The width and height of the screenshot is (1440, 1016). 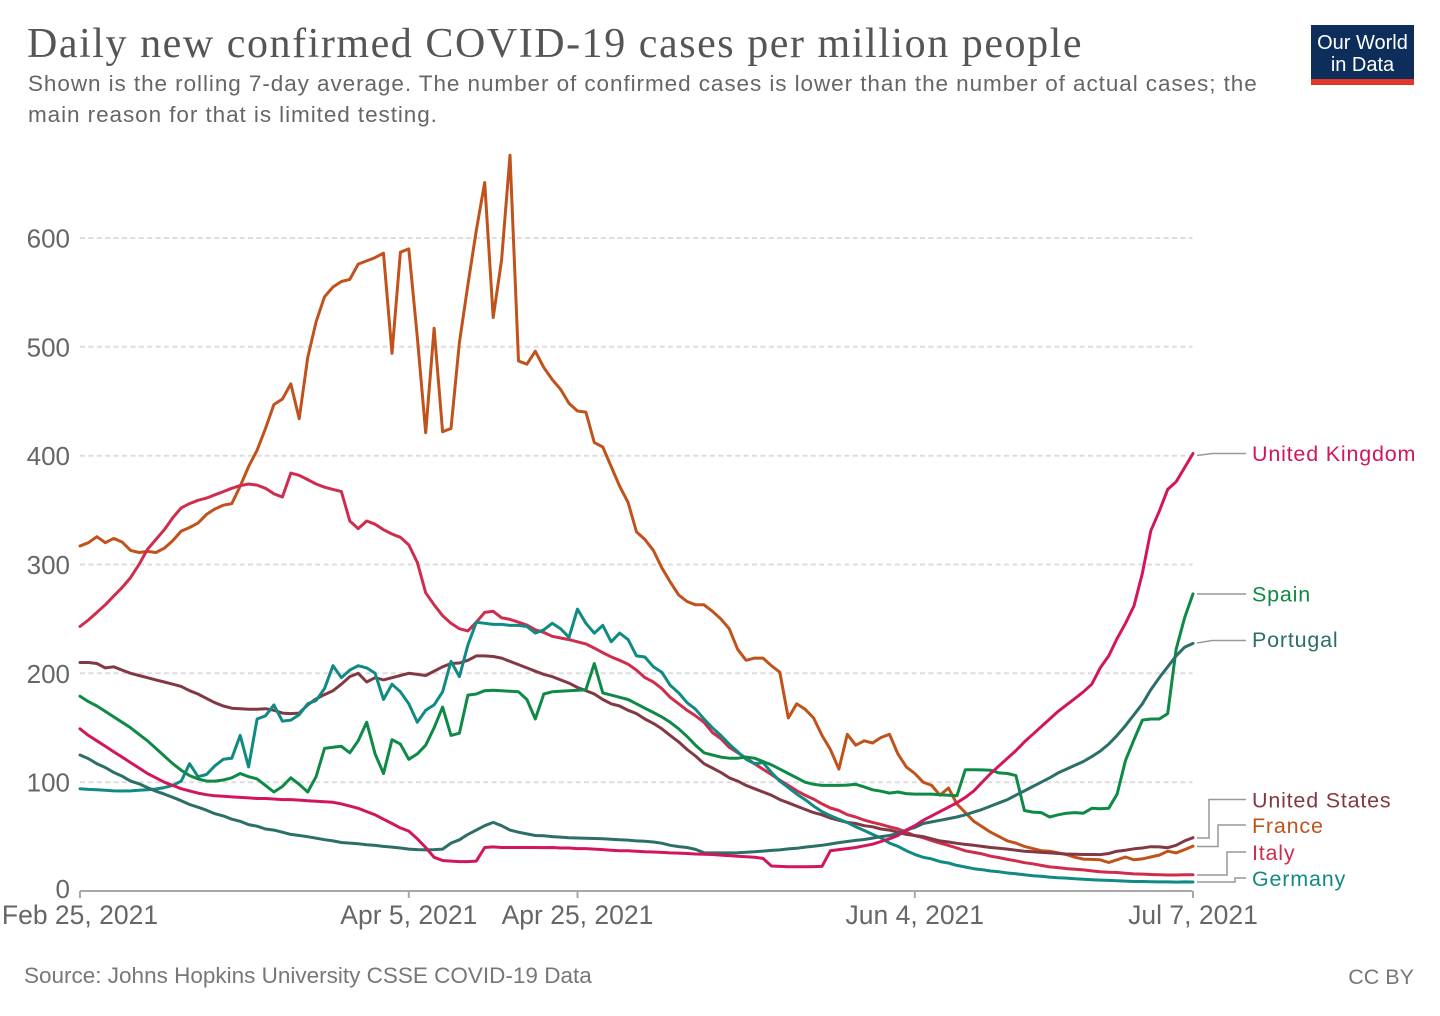 What do you see at coordinates (1288, 826) in the screenshot?
I see `svg-text: France` at bounding box center [1288, 826].